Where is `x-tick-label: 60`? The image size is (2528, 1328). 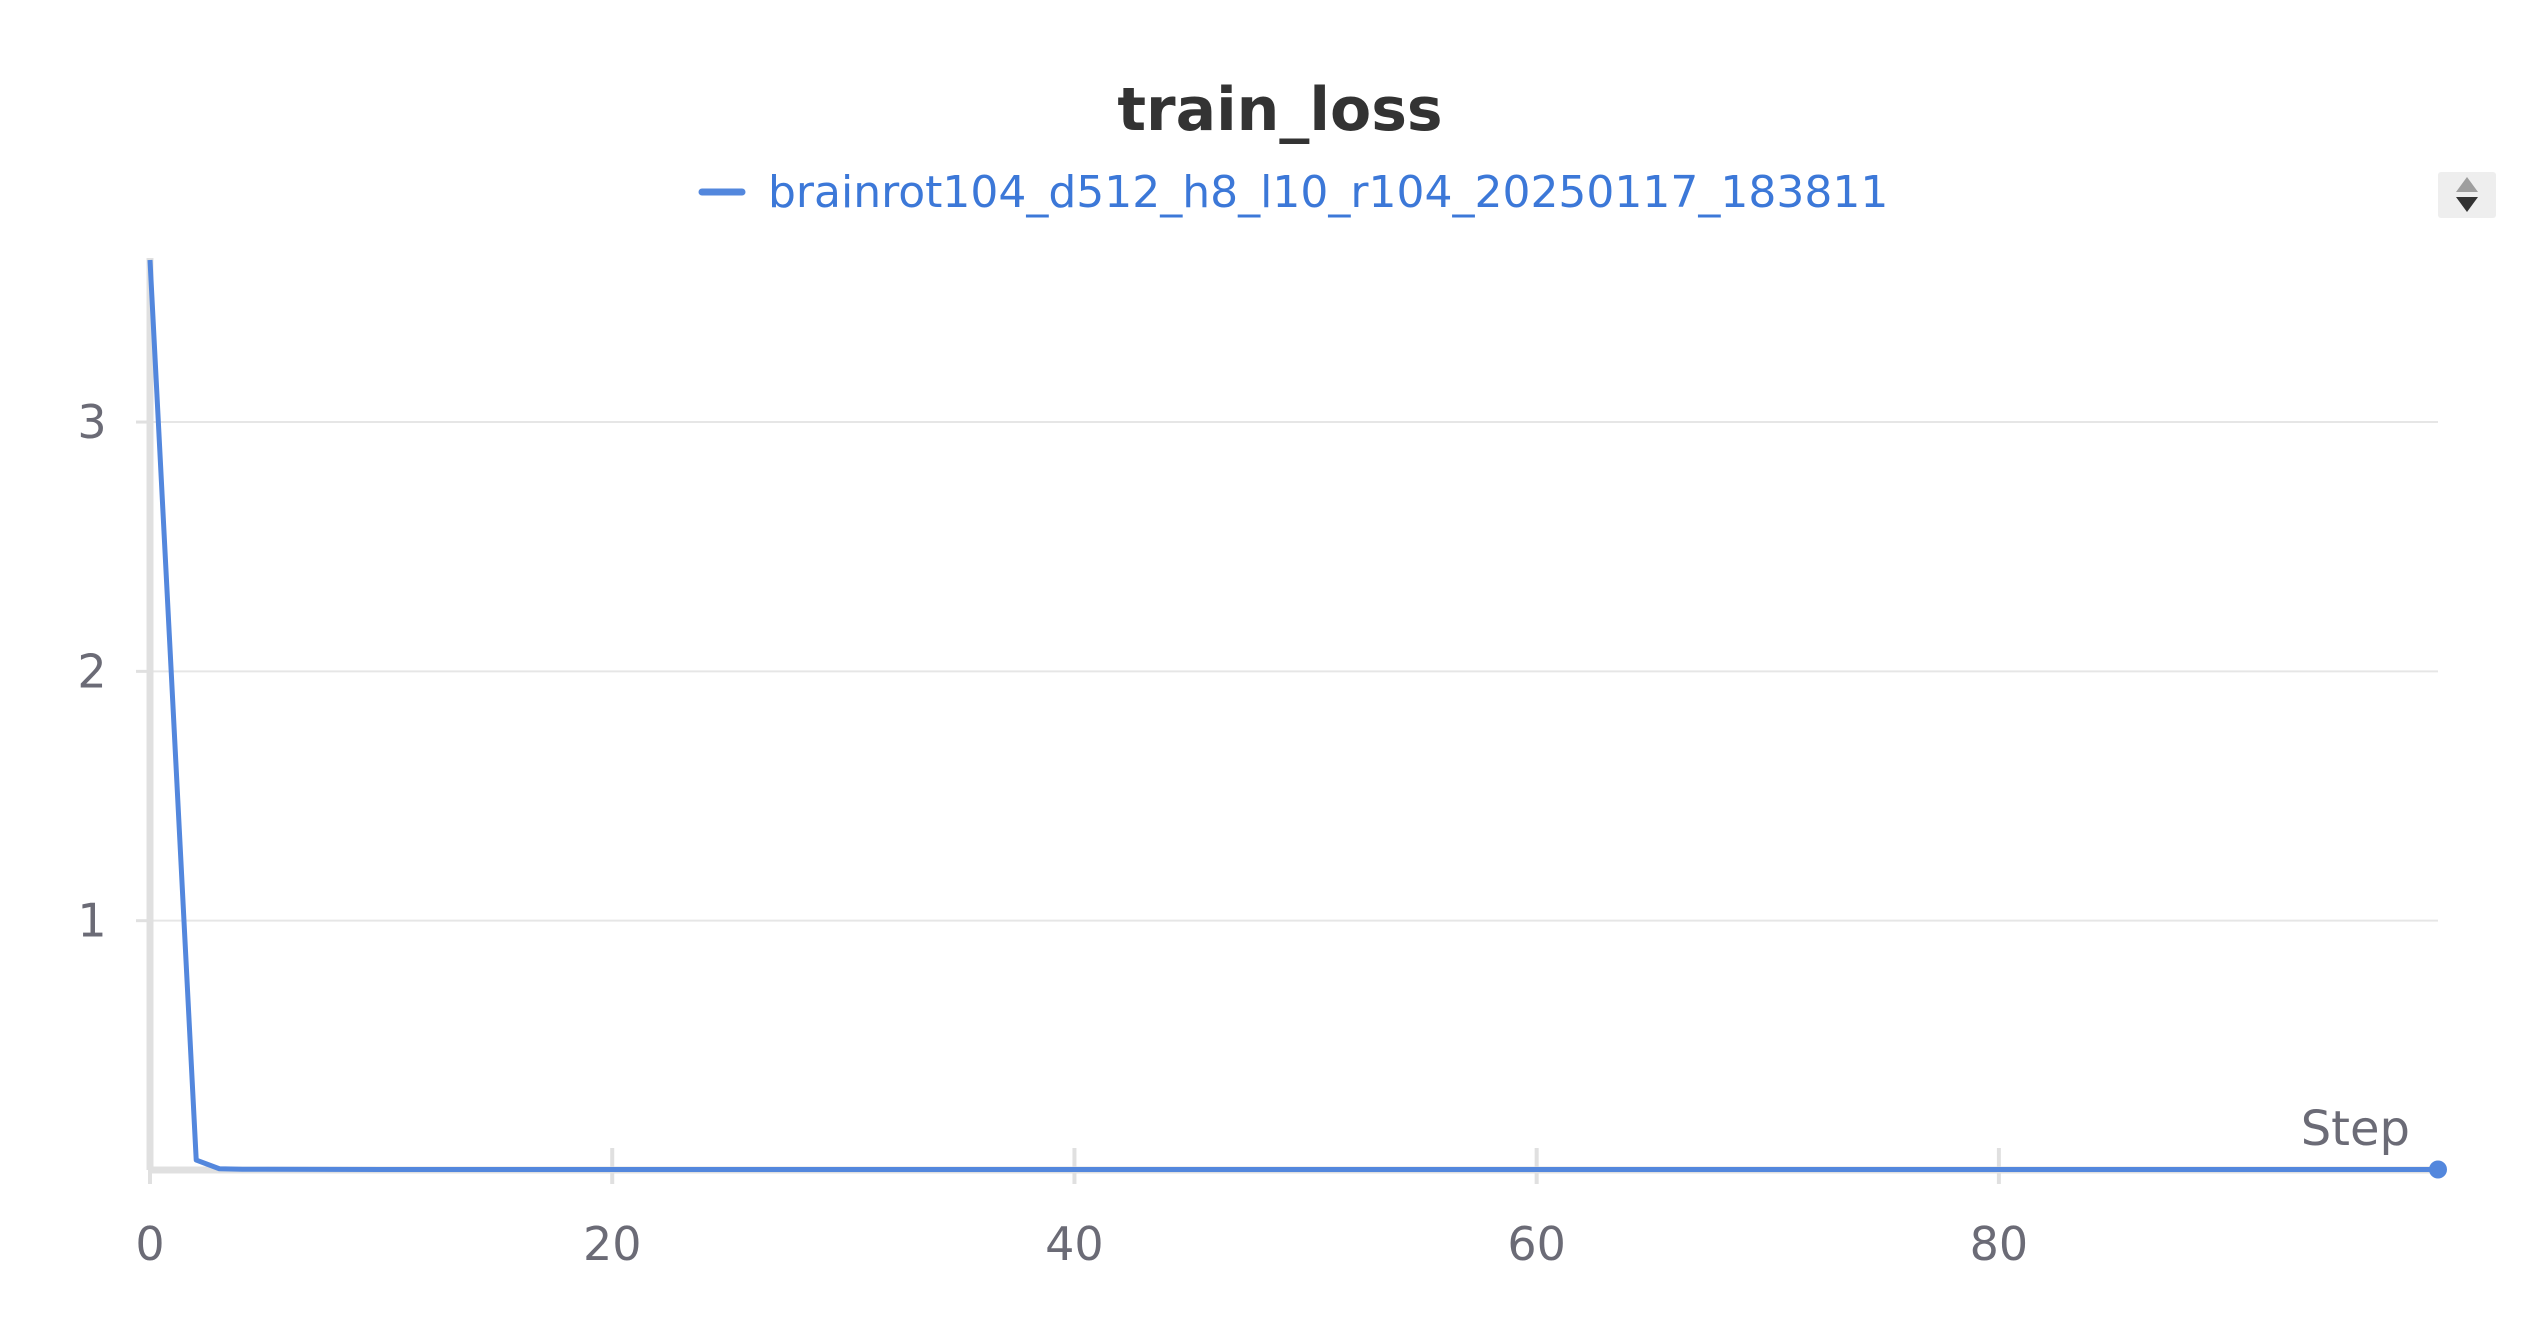
x-tick-label: 60 is located at coordinates (1536, 1244).